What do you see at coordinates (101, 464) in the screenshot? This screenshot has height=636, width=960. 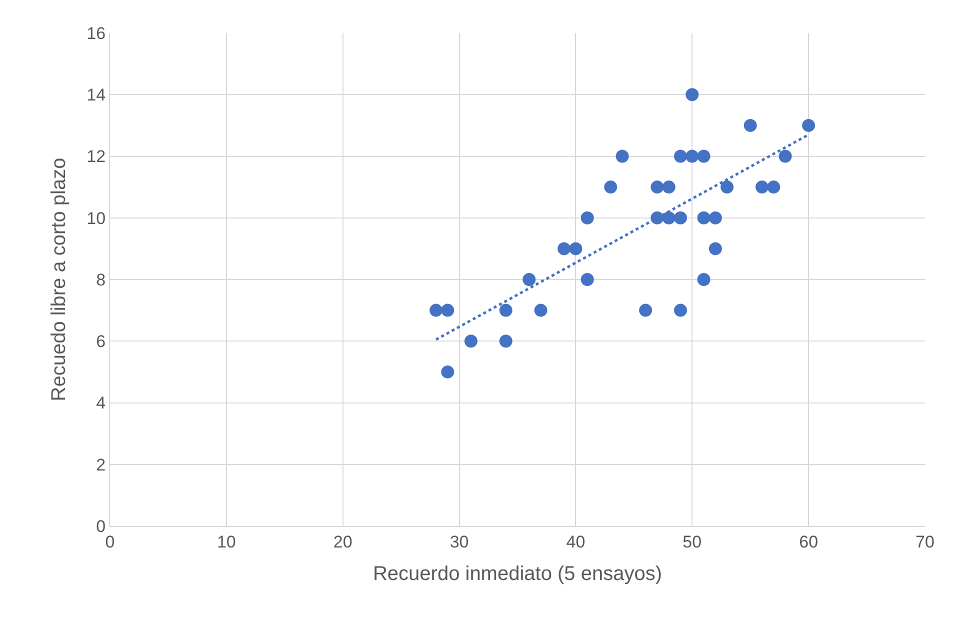 I see `y-tick-label: 2` at bounding box center [101, 464].